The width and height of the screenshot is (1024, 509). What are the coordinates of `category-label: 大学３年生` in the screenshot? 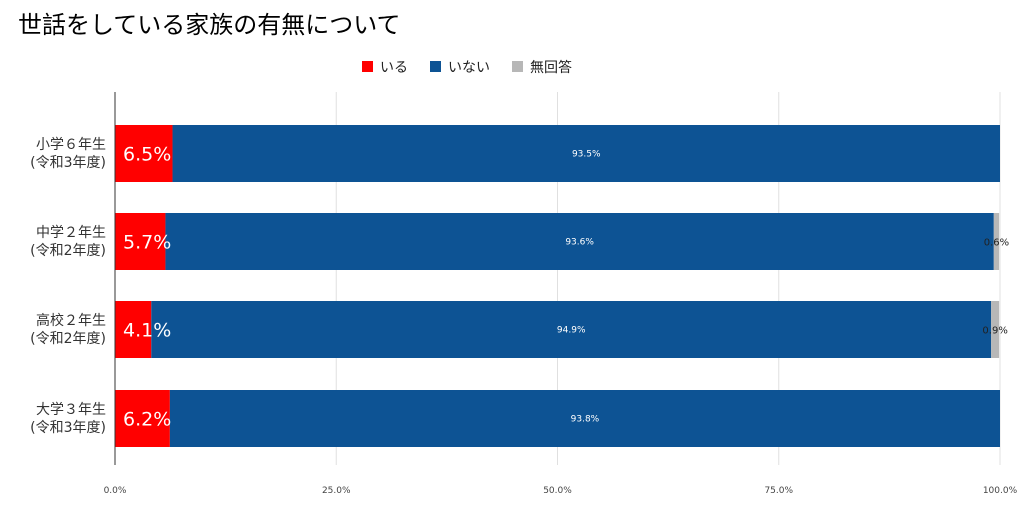 It's located at (71, 410).